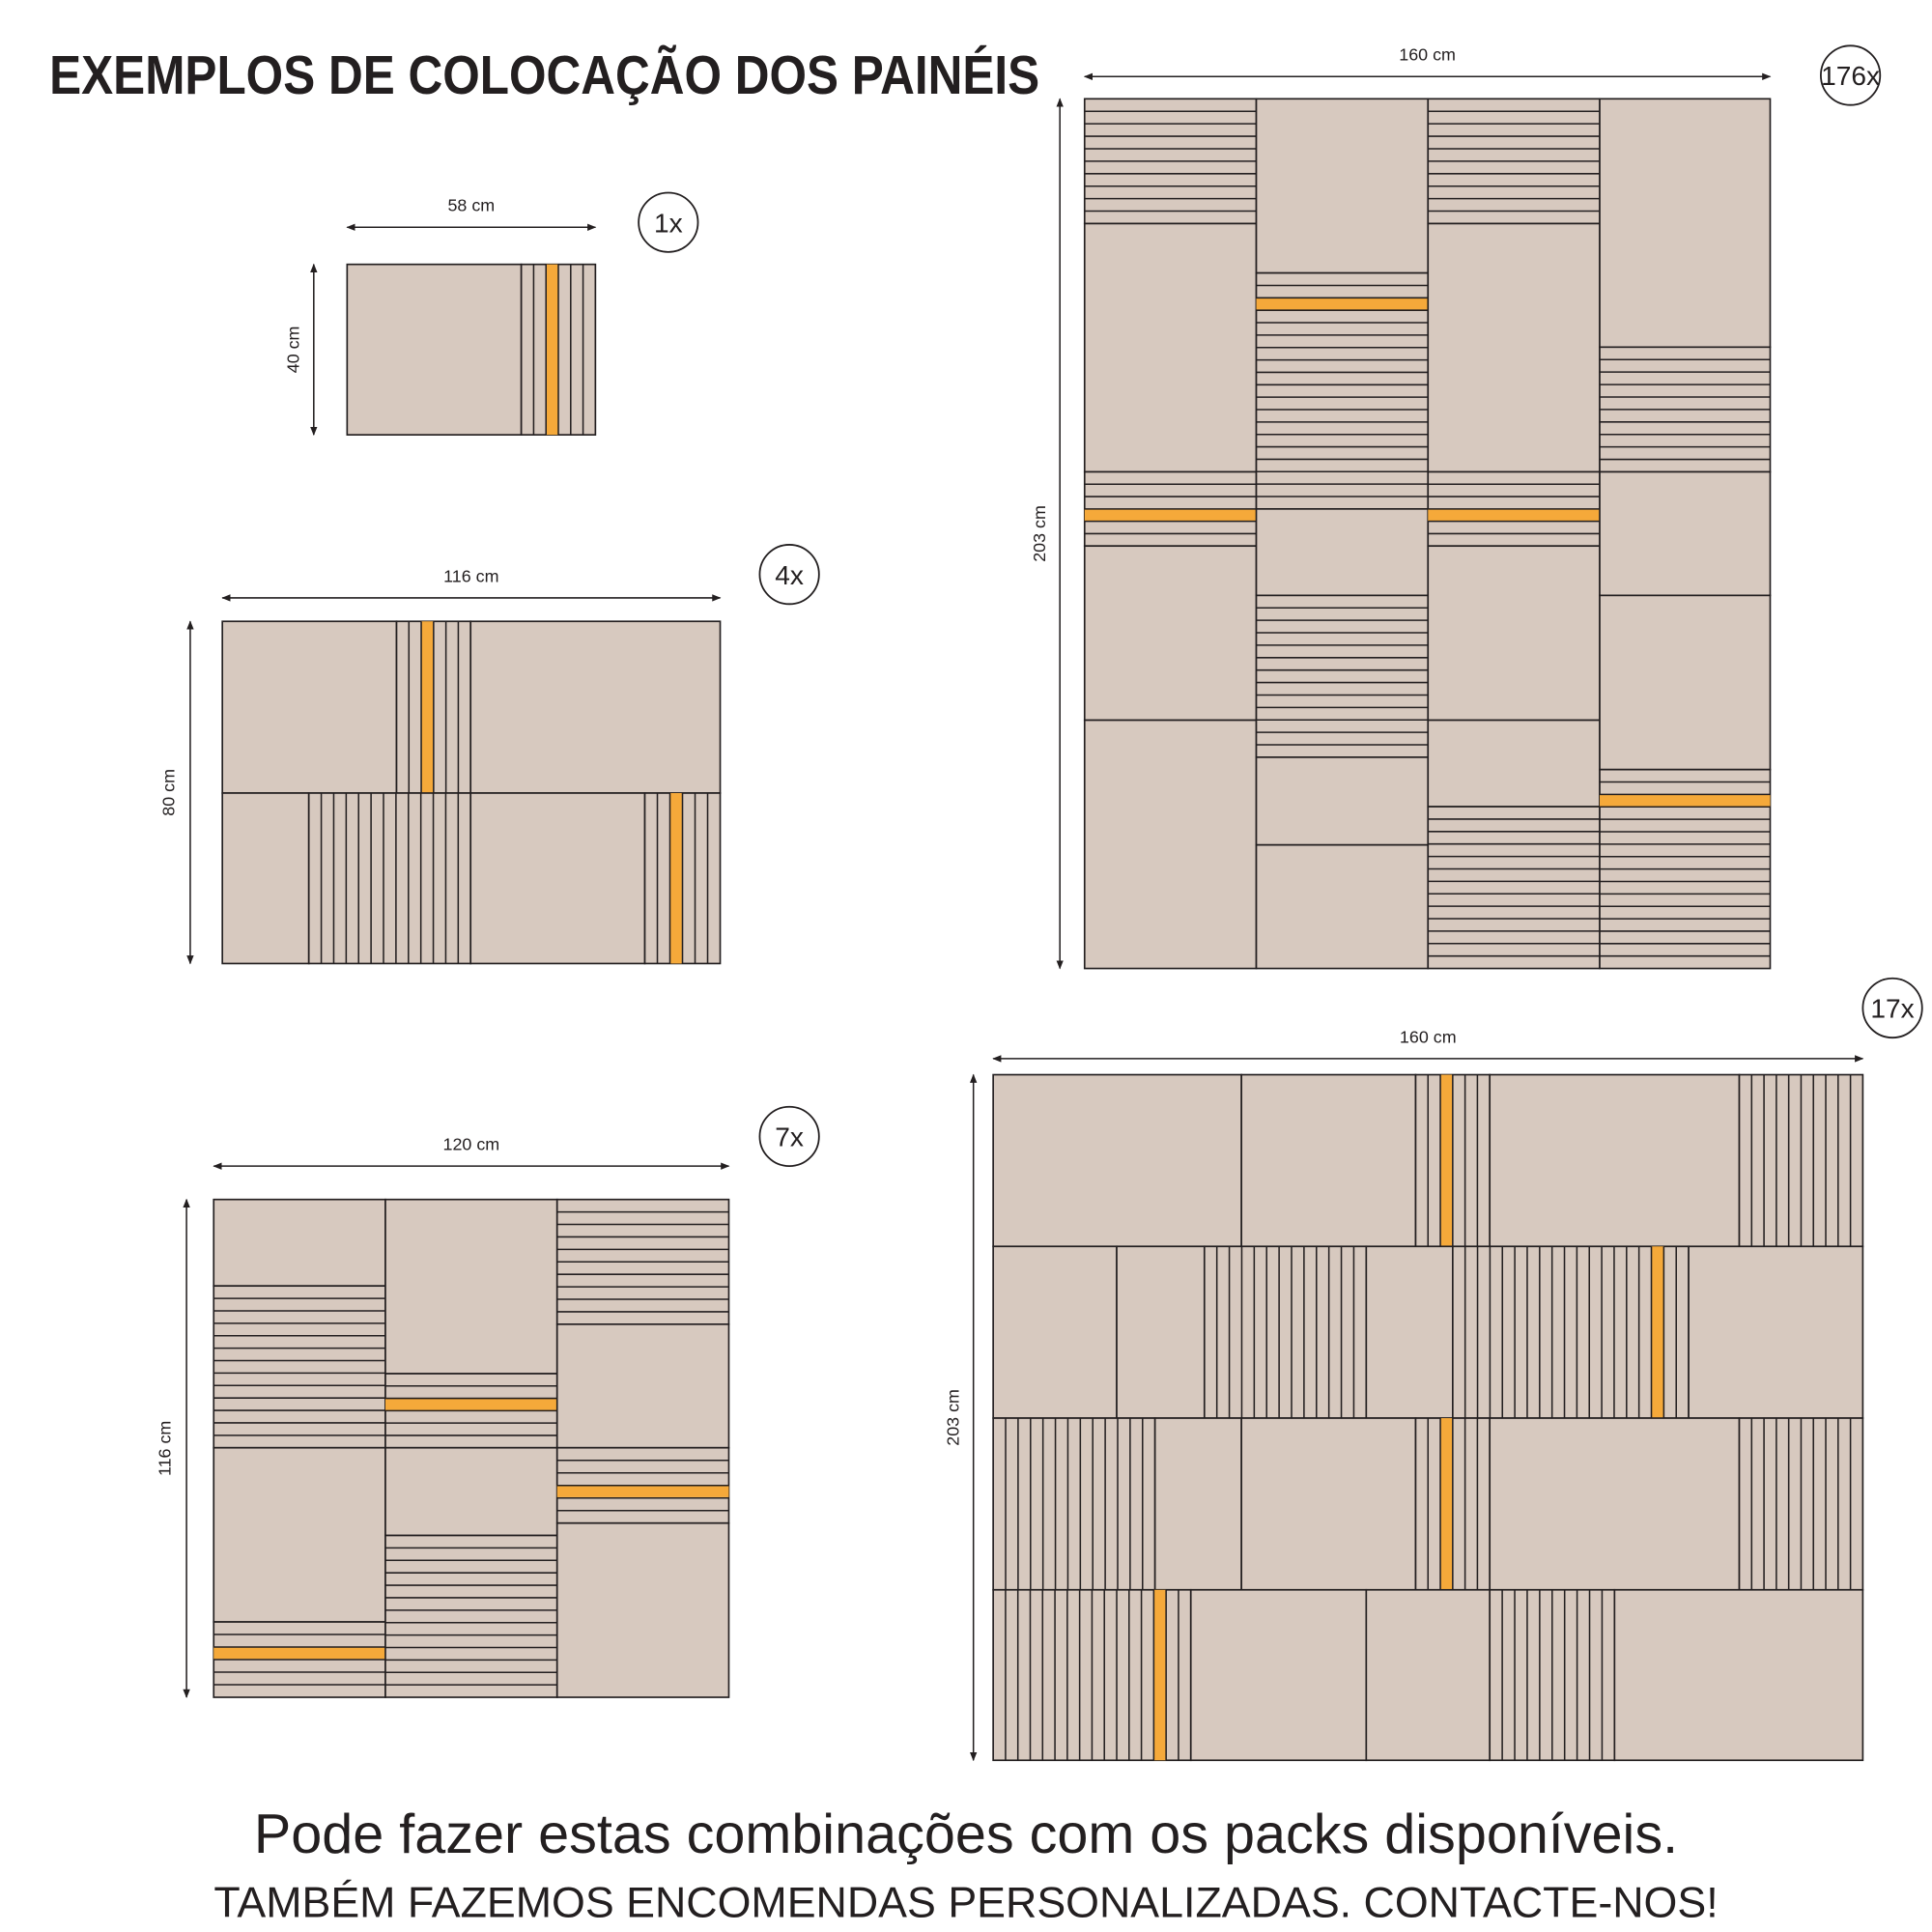 This screenshot has height=1932, width=1932. I want to click on width-label: 116 cm, so click(470, 575).